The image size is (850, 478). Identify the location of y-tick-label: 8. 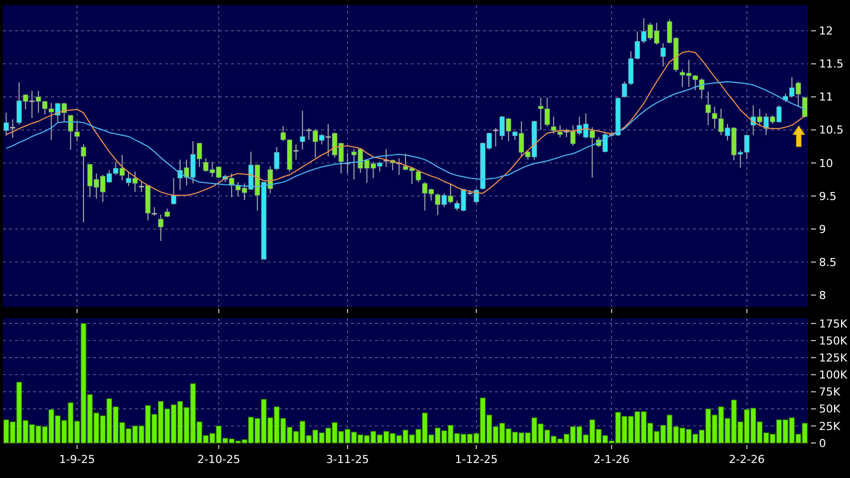
(822, 295).